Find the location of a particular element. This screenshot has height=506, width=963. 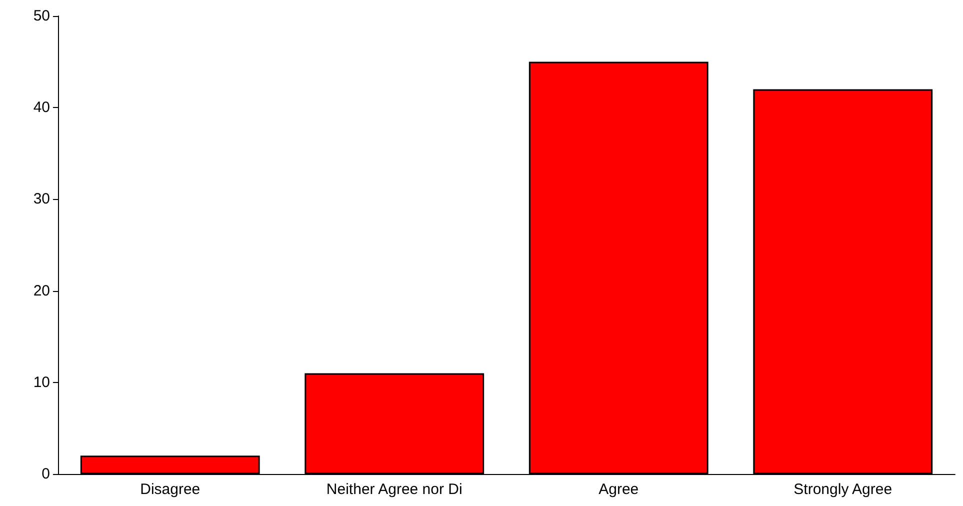

y-tick-label: 40 is located at coordinates (41, 107).